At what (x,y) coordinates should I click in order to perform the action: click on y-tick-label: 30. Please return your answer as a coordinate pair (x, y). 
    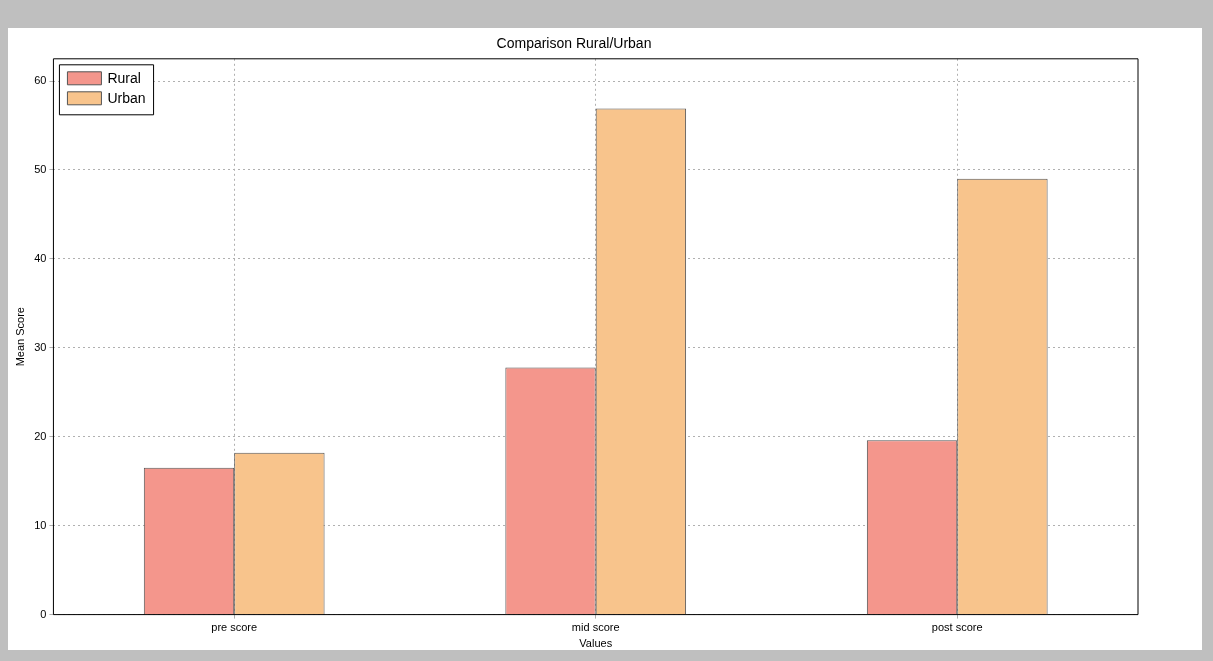
    Looking at the image, I should click on (40, 346).